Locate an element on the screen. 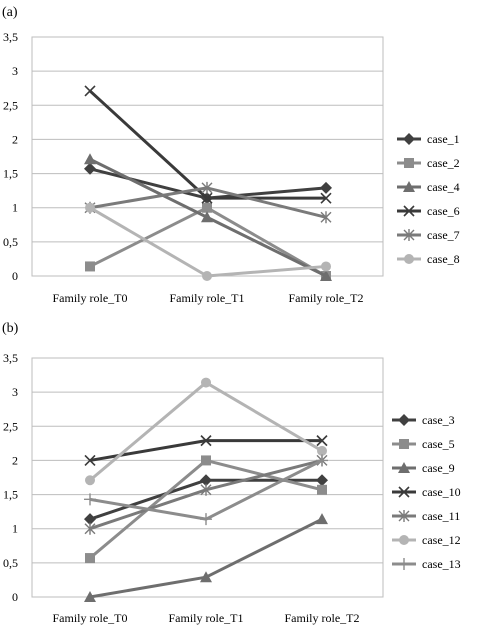  panel-label-b: (b) is located at coordinates (10, 328).